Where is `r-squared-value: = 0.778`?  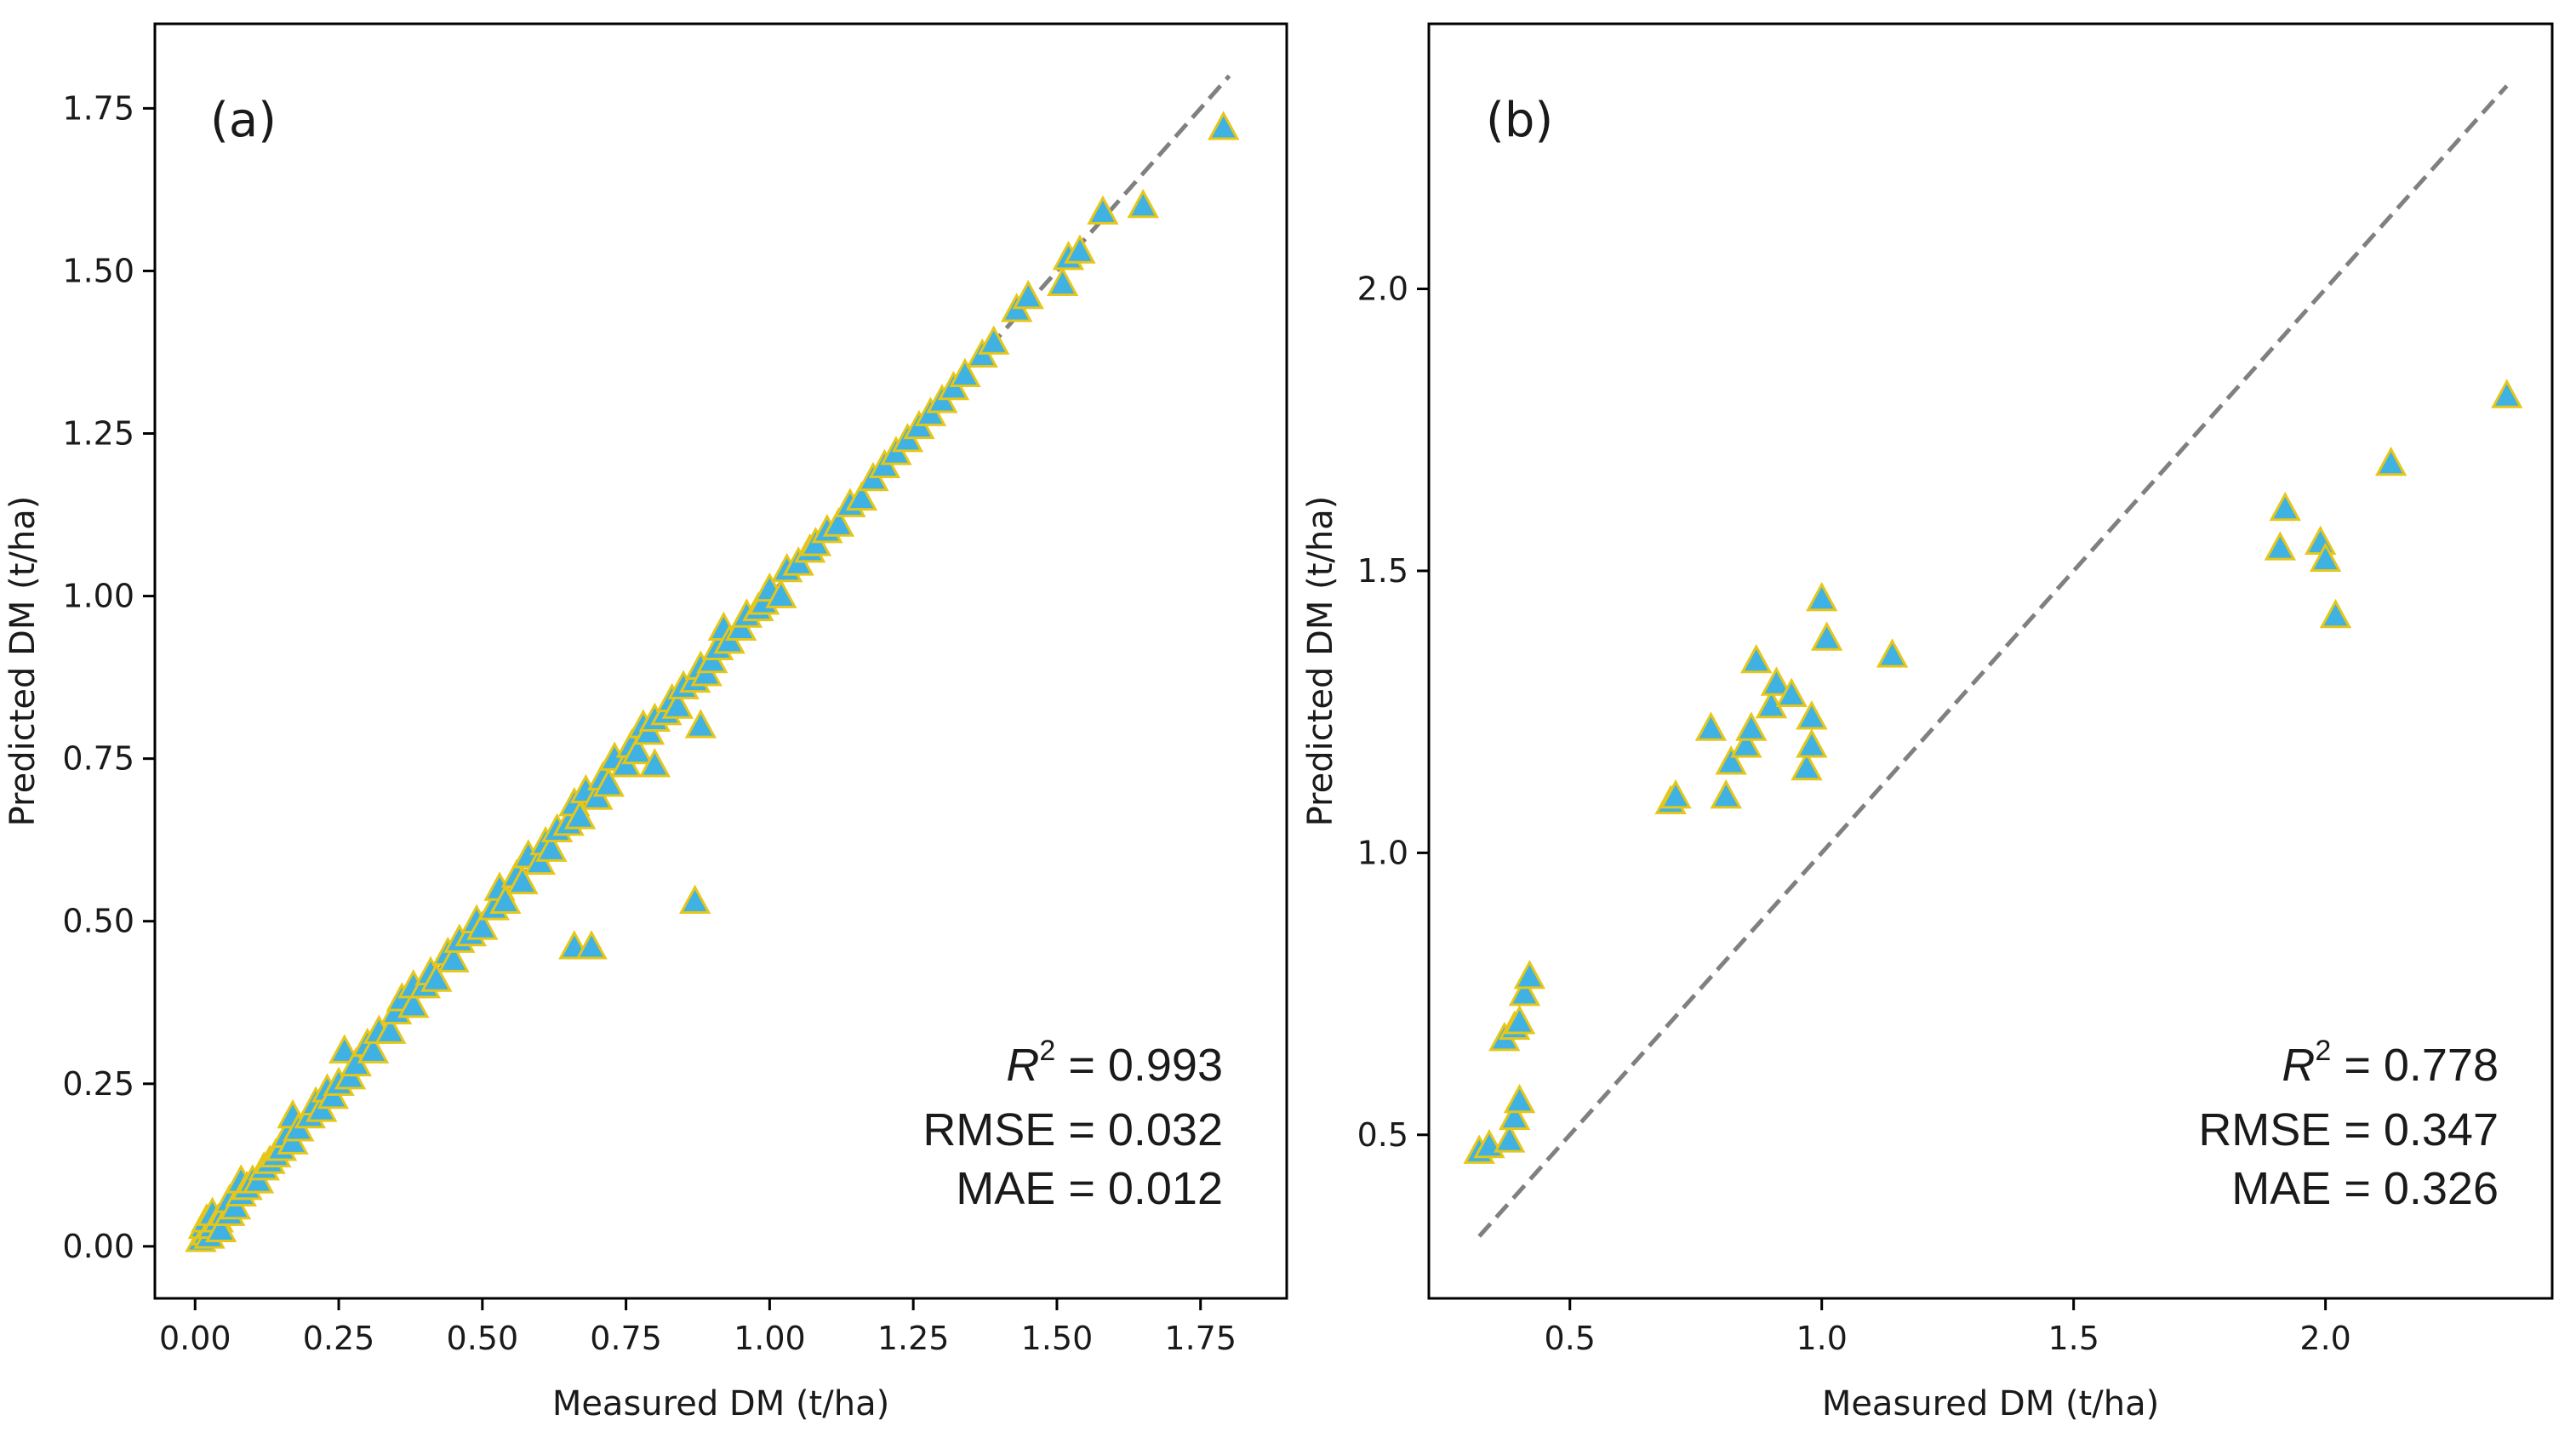 r-squared-value: = 0.778 is located at coordinates (2415, 1065).